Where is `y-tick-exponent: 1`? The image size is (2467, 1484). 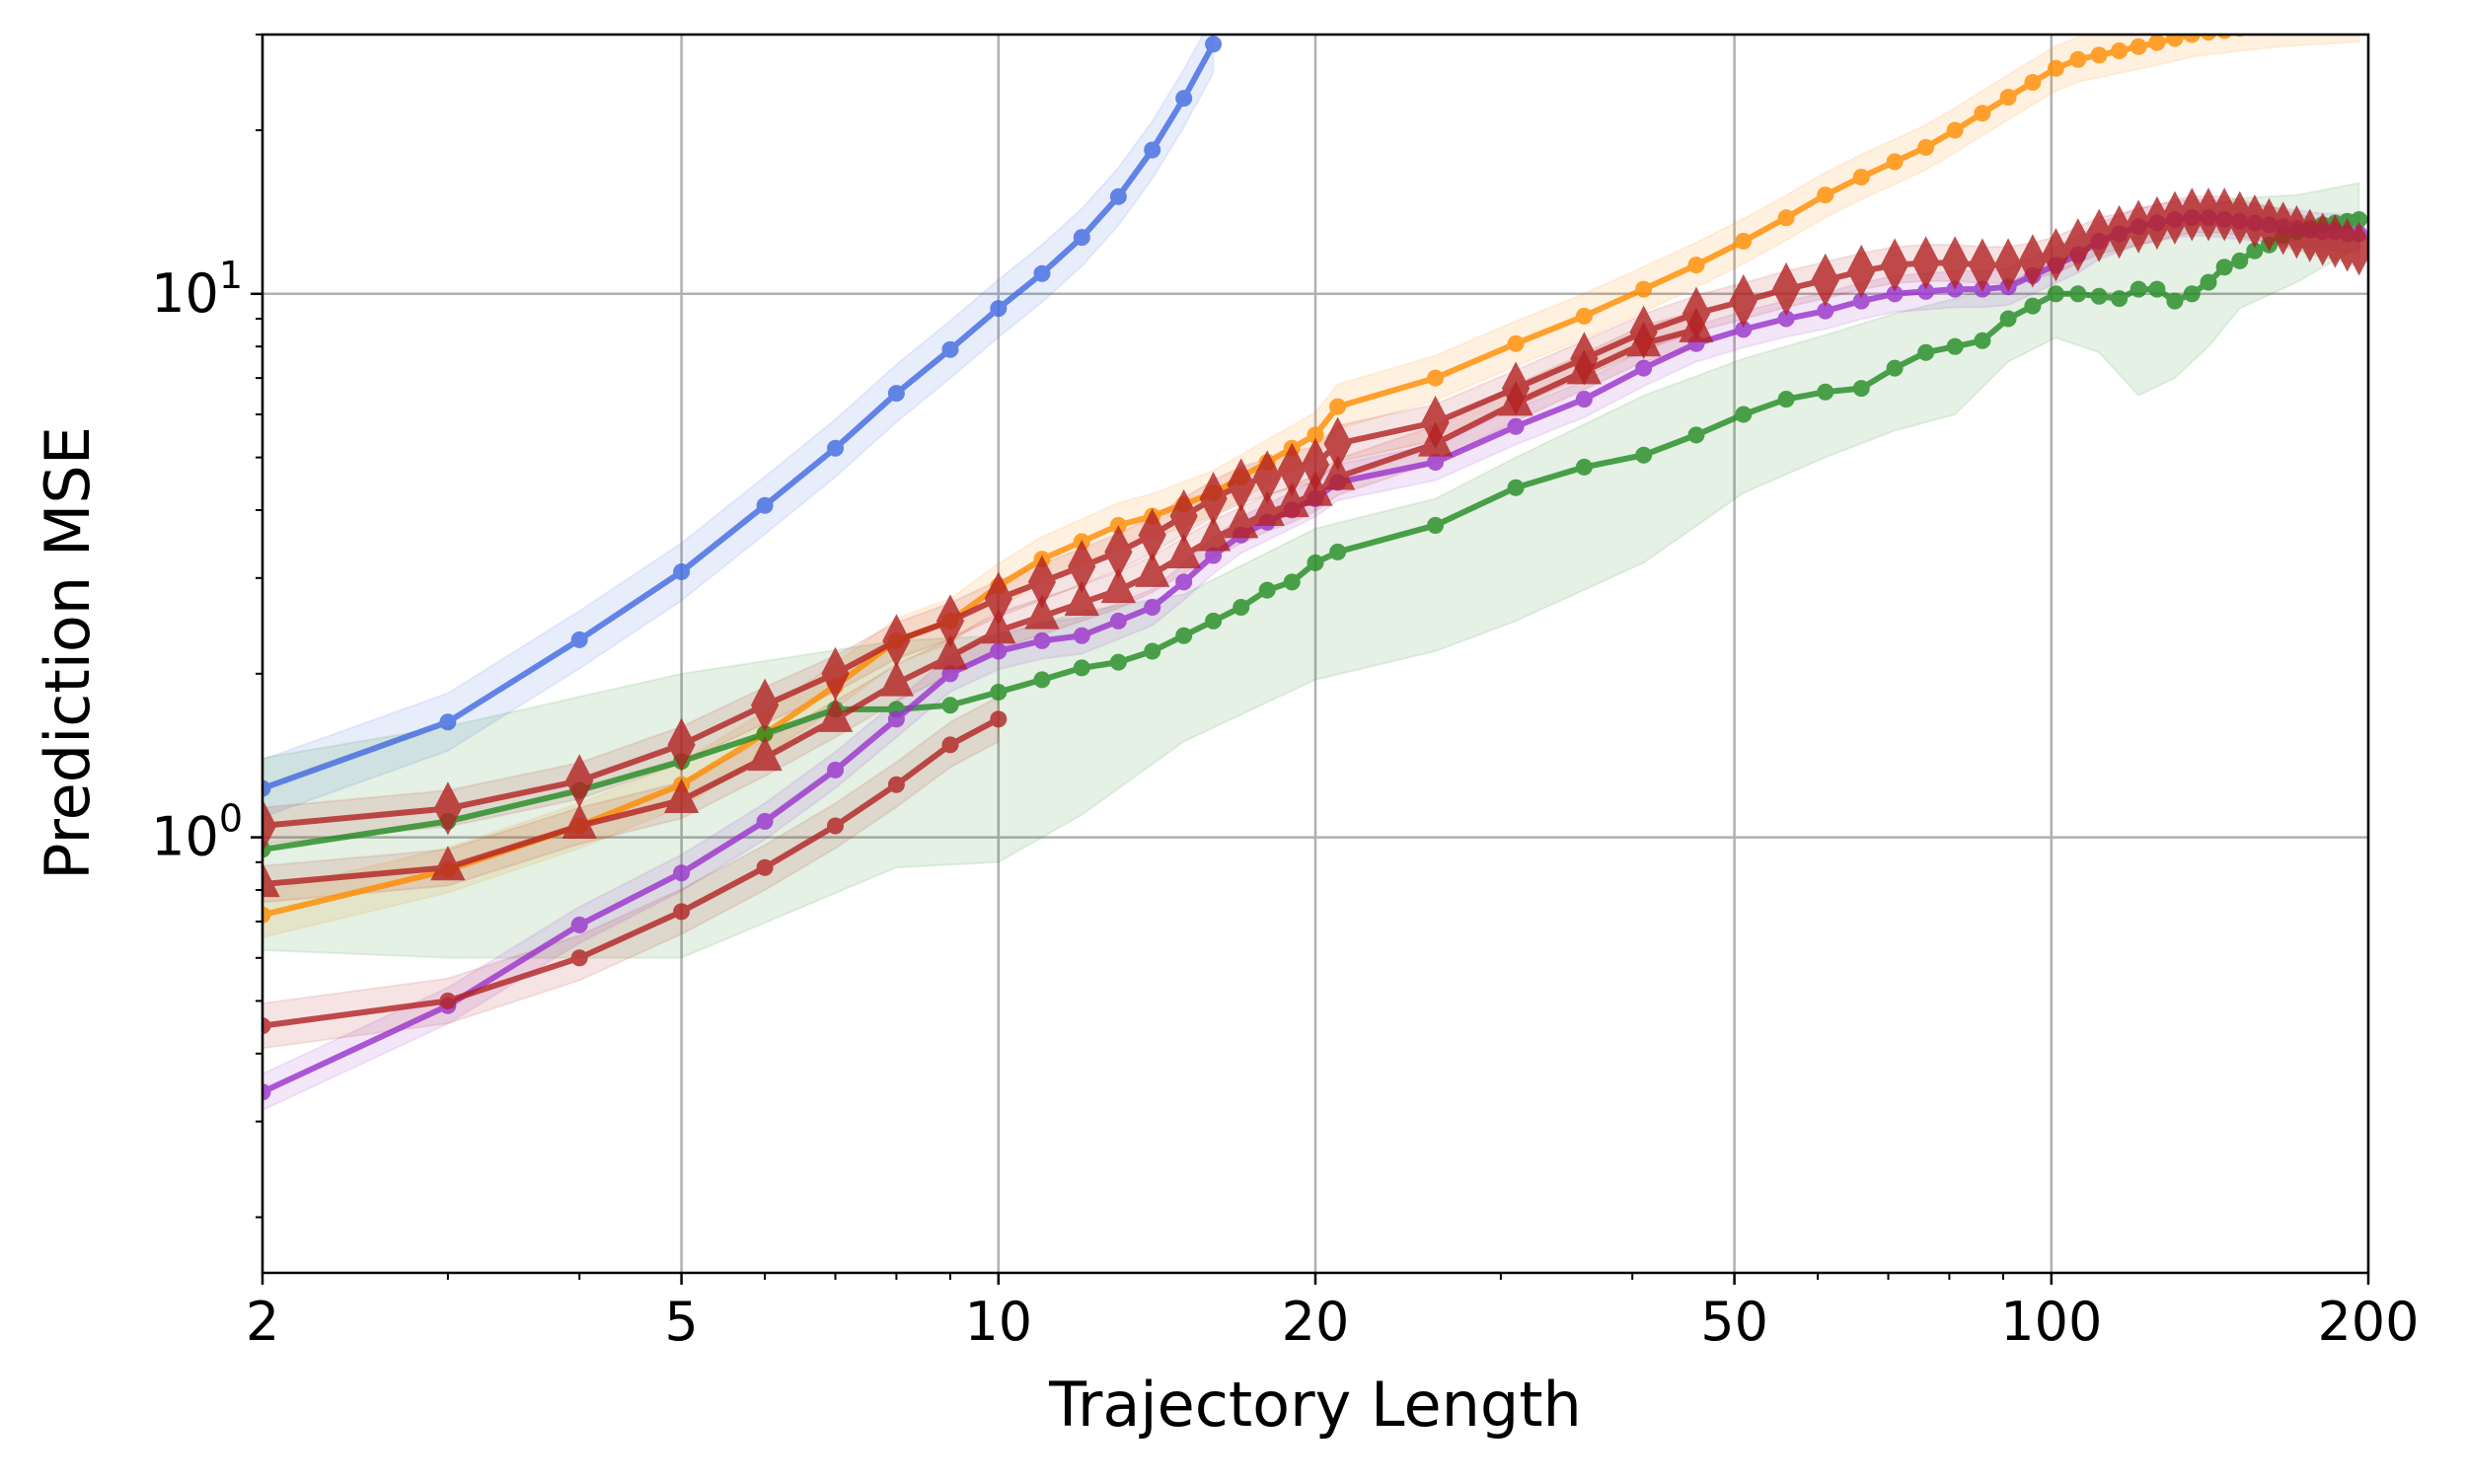 y-tick-exponent: 1 is located at coordinates (231, 275).